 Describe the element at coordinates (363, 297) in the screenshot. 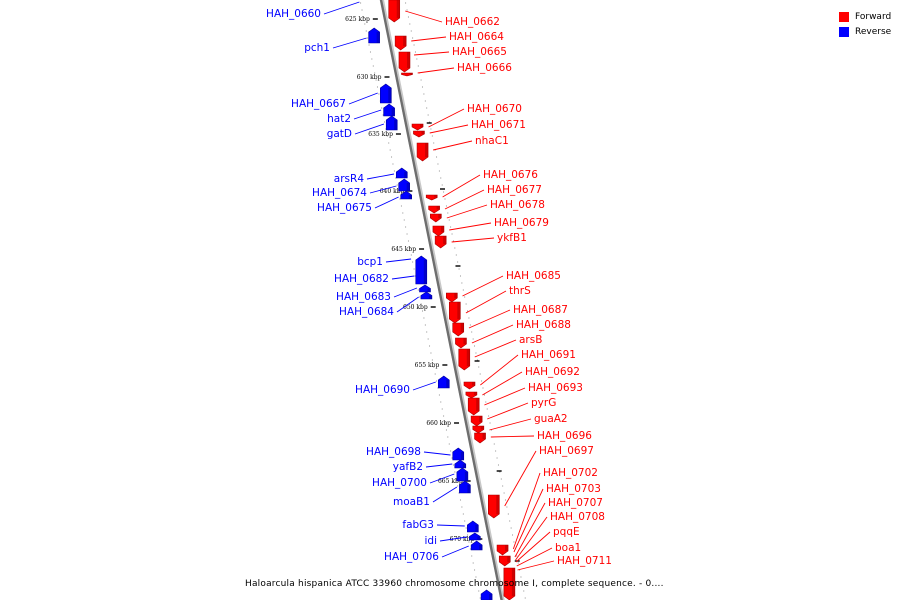

I see `reverse-gene-label: HAH_0683` at that location.